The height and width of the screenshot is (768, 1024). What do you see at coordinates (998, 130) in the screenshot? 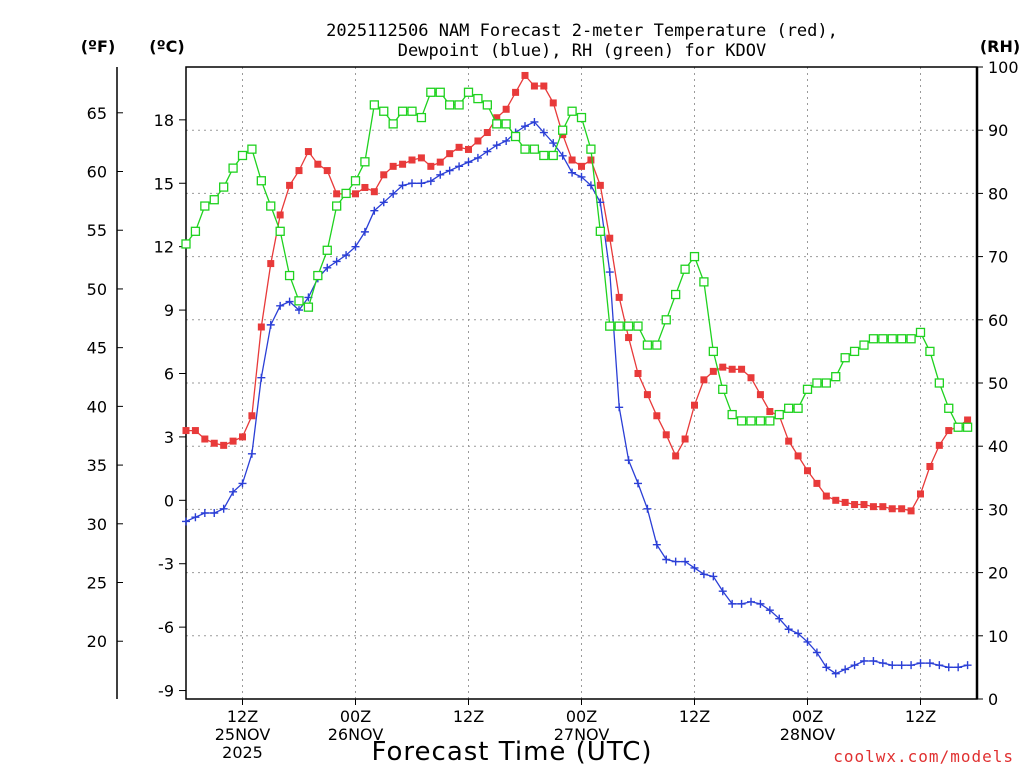
I see `rh-tick-label: 90` at bounding box center [998, 130].